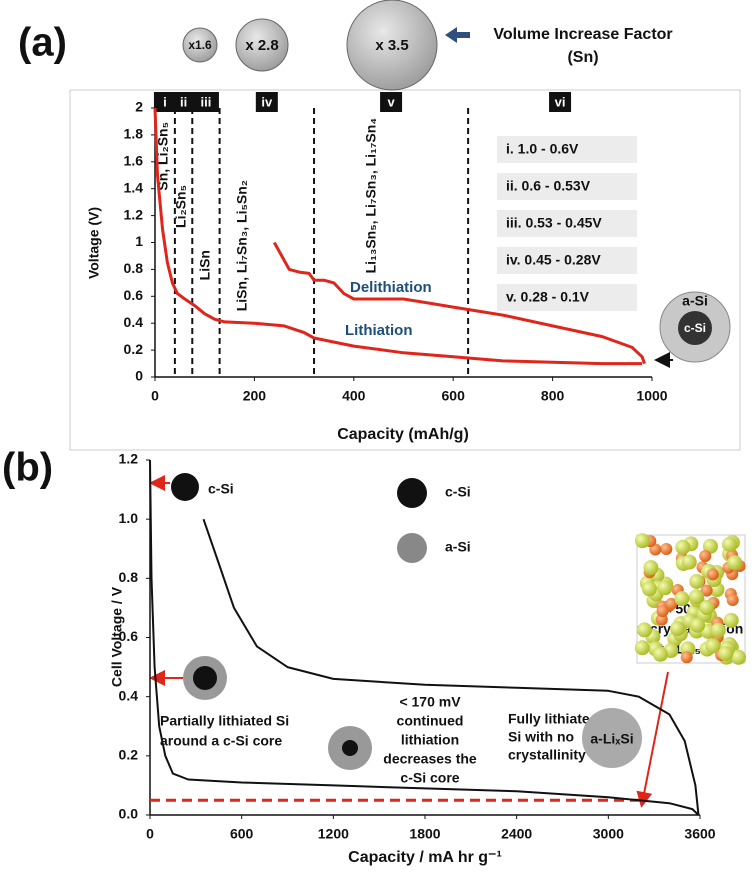 The height and width of the screenshot is (874, 756). What do you see at coordinates (27, 468) in the screenshot?
I see `panel-label: (b)` at bounding box center [27, 468].